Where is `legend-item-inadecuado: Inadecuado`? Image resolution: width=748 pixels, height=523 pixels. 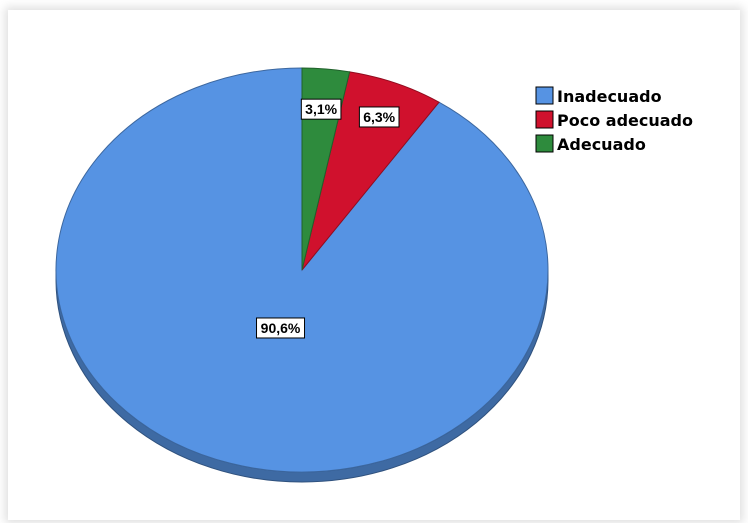 legend-item-inadecuado: Inadecuado is located at coordinates (598, 96).